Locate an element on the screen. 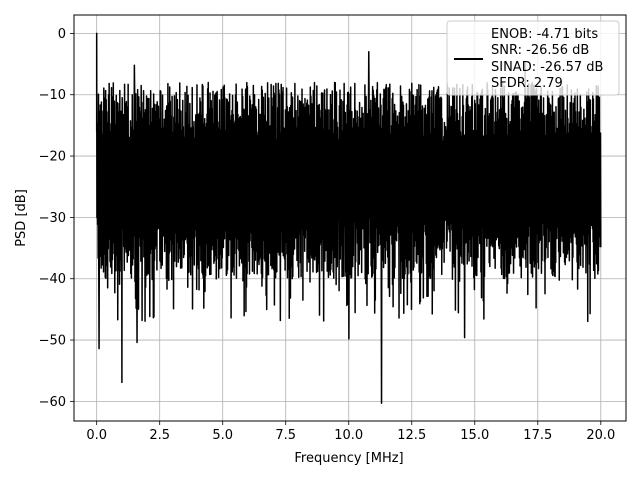 Image resolution: width=640 pixels, height=480 pixels. y-axis: 0 −10 −20 −30 −40 −50 −60 is located at coordinates (56, 218).